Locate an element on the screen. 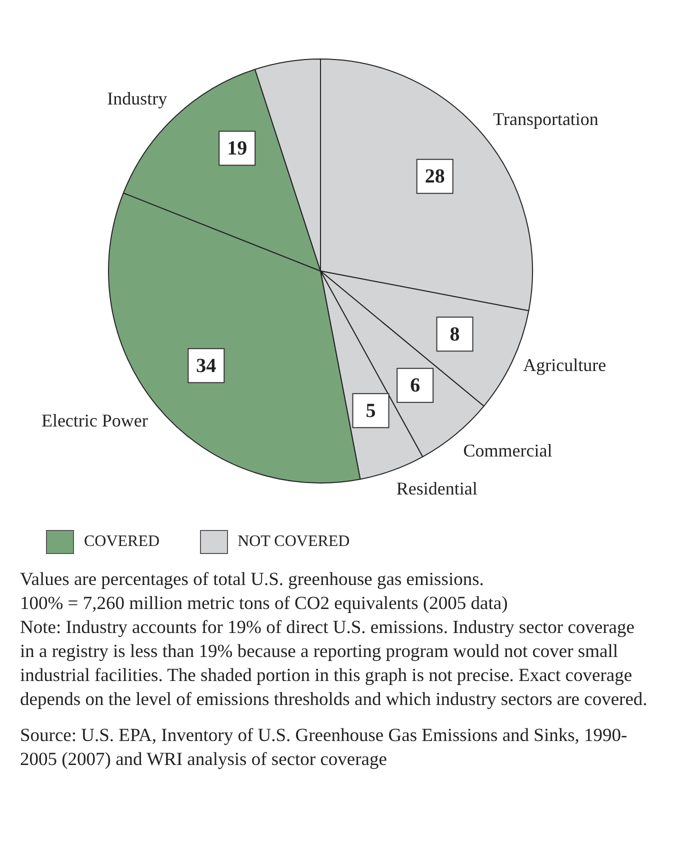  slice-label: Residential is located at coordinates (437, 488).